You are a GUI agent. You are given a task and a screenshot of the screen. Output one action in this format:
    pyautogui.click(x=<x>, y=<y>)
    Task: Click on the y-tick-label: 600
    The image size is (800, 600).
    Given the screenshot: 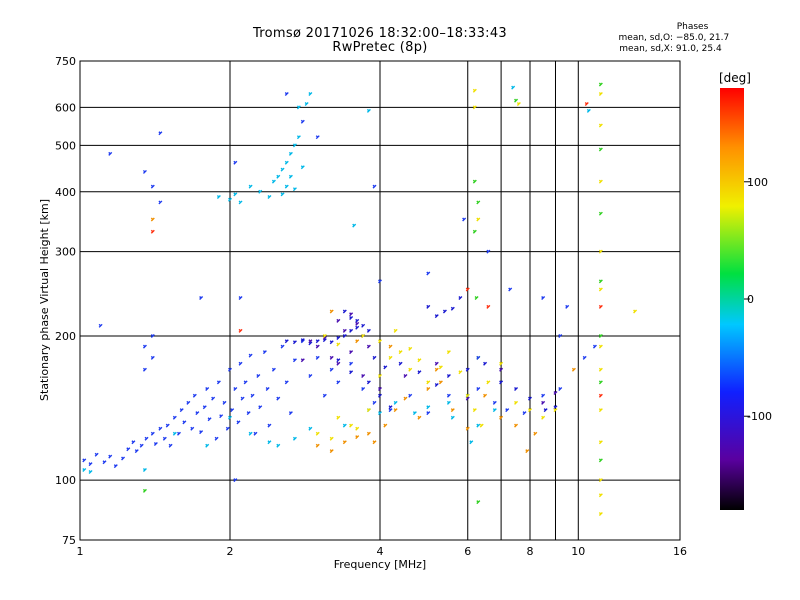 What is the action you would take?
    pyautogui.click(x=65, y=107)
    